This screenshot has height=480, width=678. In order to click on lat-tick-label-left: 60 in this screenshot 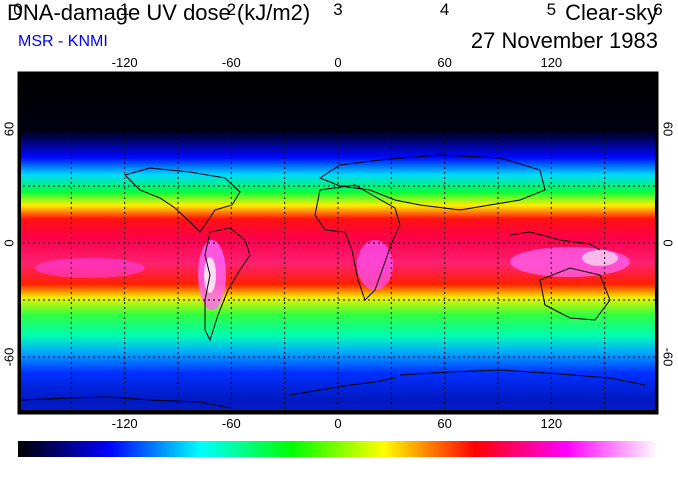, I will do `click(9, 129)`.